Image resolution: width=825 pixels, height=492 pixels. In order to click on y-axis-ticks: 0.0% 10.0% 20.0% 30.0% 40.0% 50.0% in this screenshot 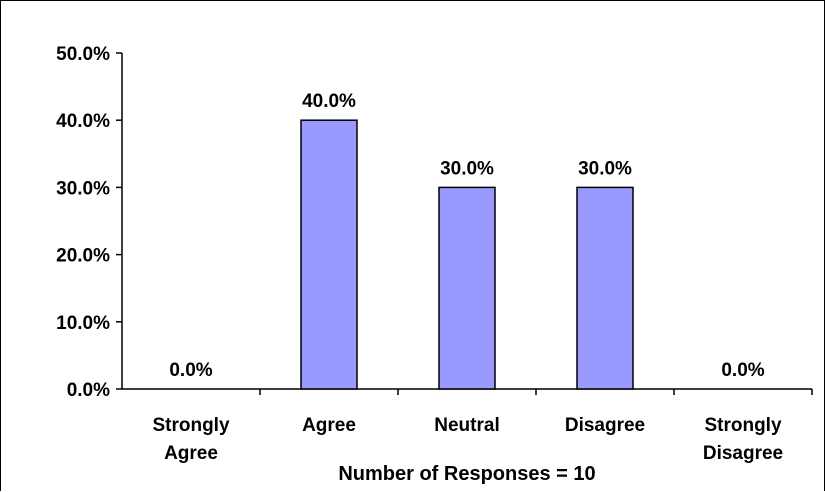, I will do `click(89, 222)`.